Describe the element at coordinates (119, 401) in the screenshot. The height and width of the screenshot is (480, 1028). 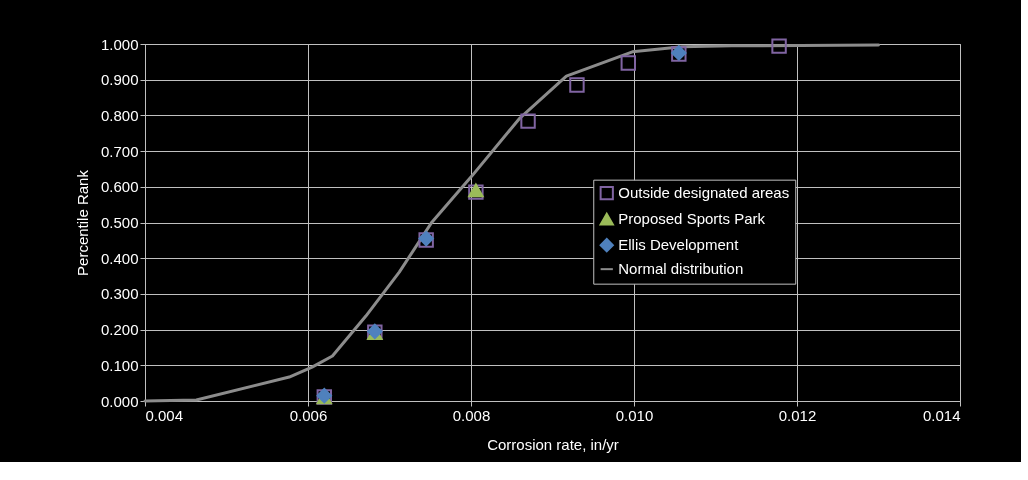
I see `y-tick-label: 0.000` at that location.